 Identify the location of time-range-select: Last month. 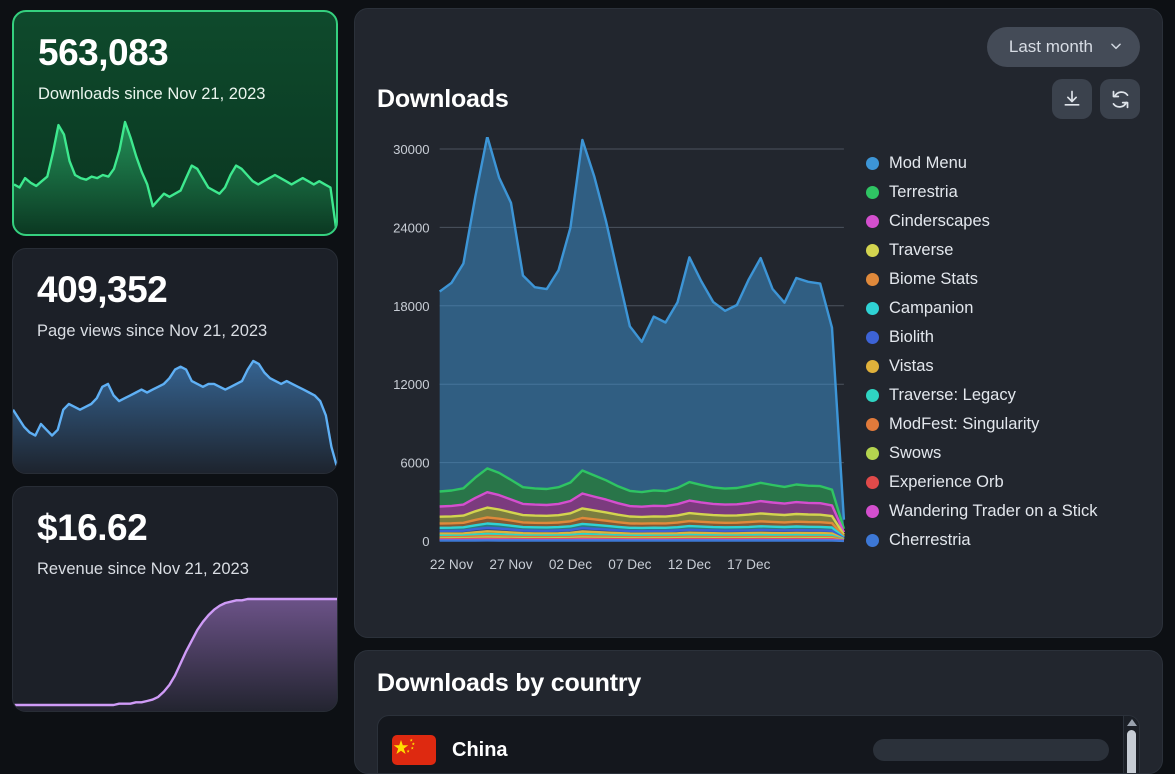
(1063, 47).